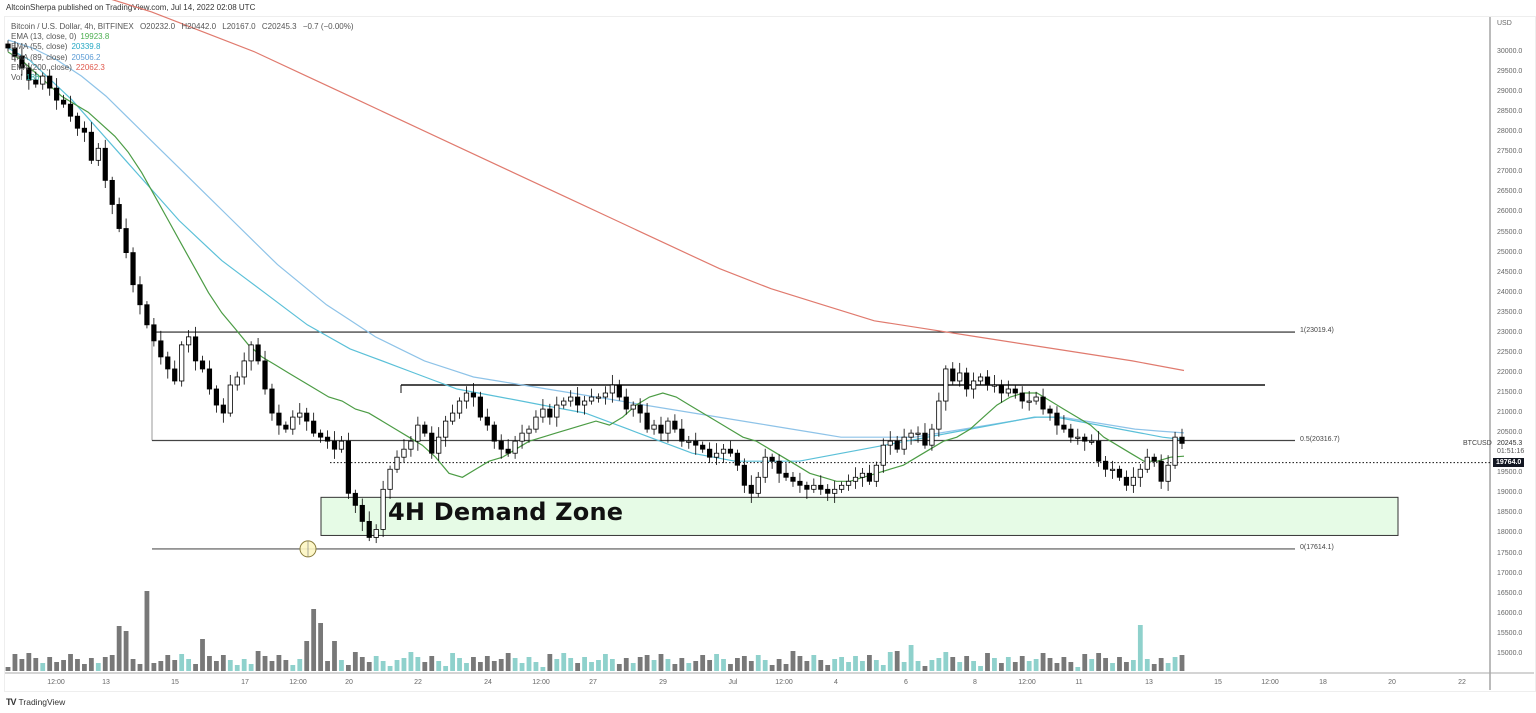 This screenshot has height=713, width=1536. Describe the element at coordinates (56, 47) in the screenshot. I see `legend-ema55: EMA (55, close) 20339.8` at that location.